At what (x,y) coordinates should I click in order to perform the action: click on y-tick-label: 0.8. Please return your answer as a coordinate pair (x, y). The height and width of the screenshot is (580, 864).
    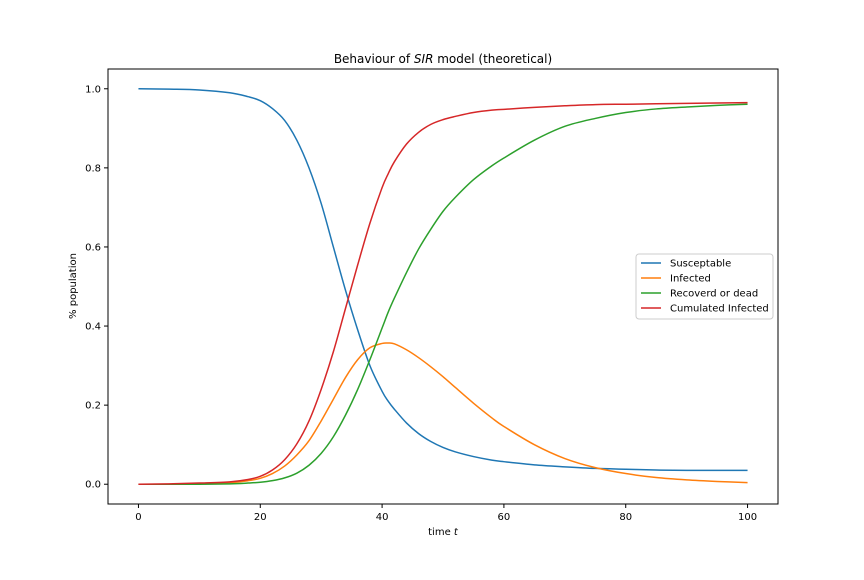
    Looking at the image, I should click on (93, 168).